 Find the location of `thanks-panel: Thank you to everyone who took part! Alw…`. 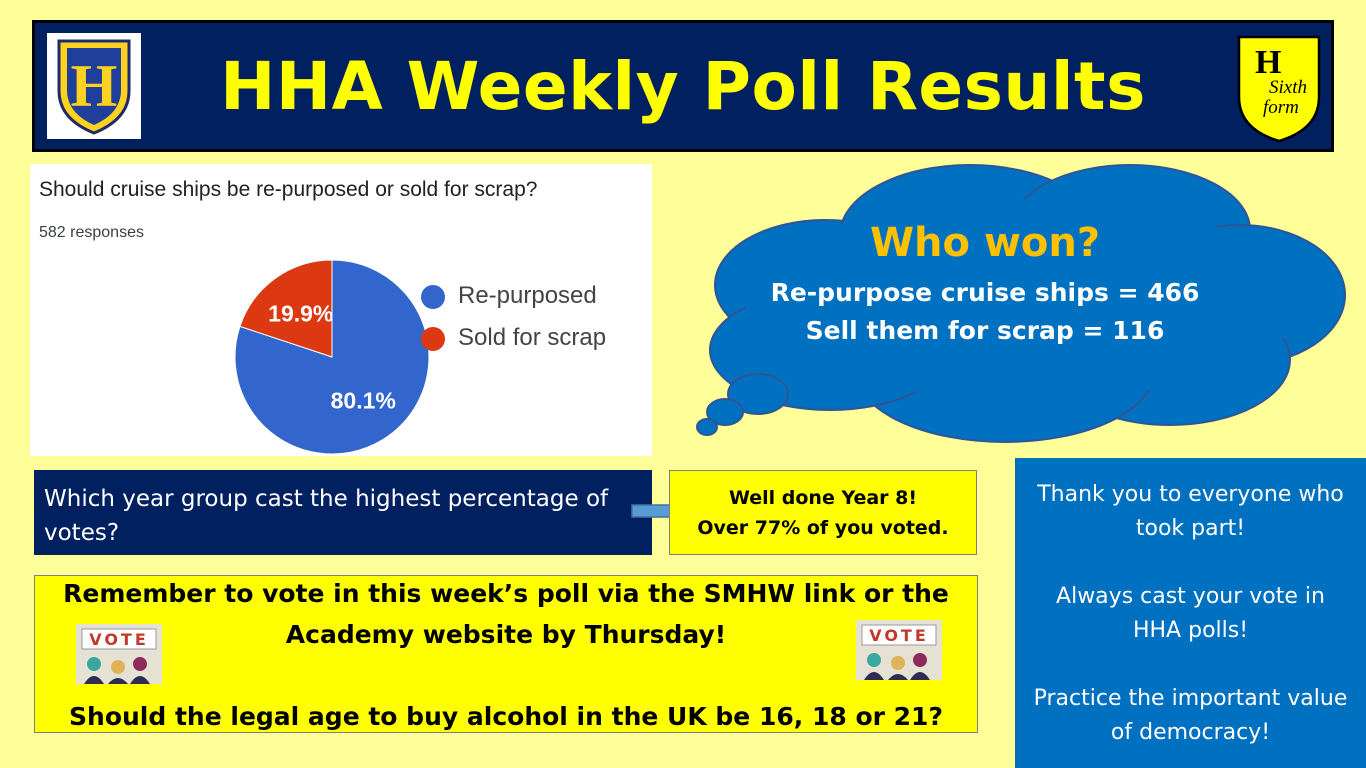

thanks-panel: Thank you to everyone who took part! Alw… is located at coordinates (1190, 613).